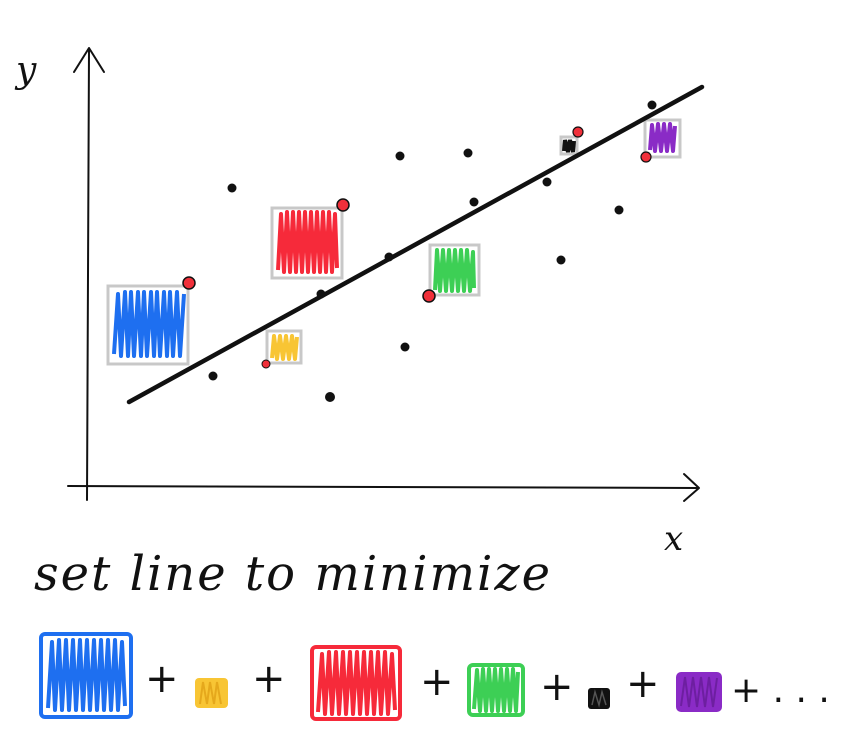  I want to click on x-axis-line, so click(382, 487).